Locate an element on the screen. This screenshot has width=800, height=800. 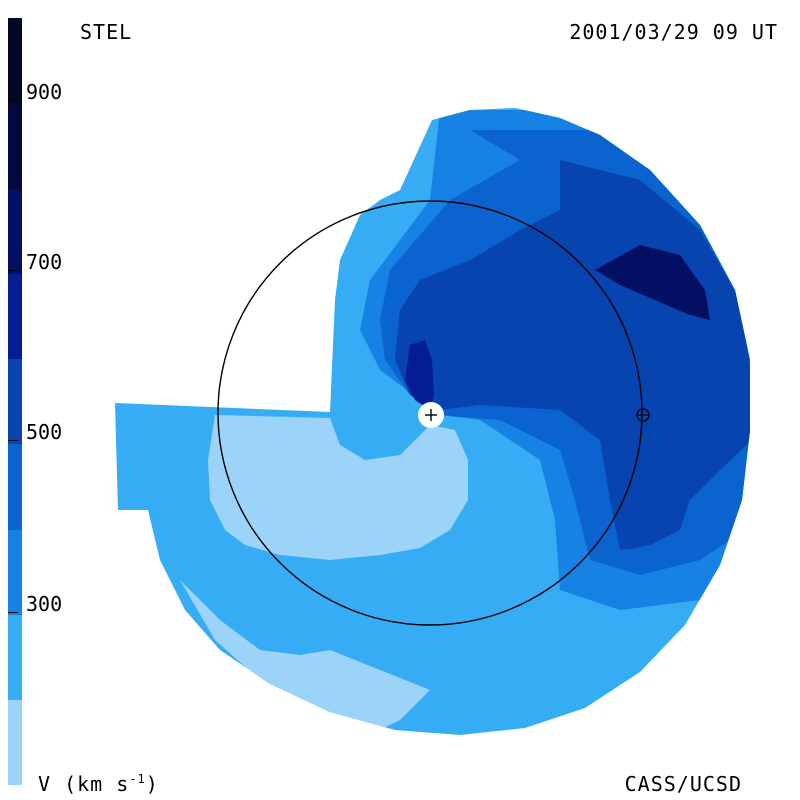
site-label: STEL is located at coordinates (106, 32).